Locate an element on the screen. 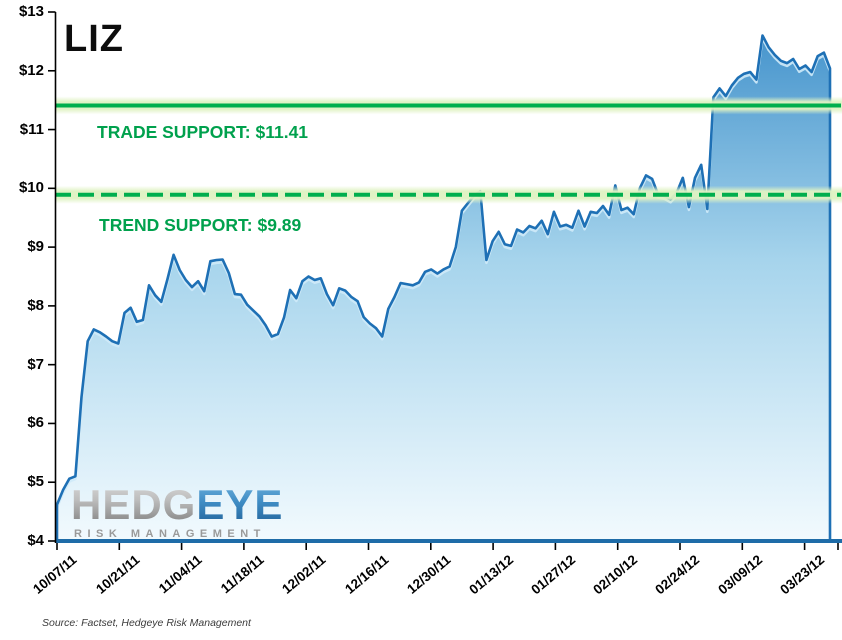  y-tick-label: $13 is located at coordinates (31, 11).